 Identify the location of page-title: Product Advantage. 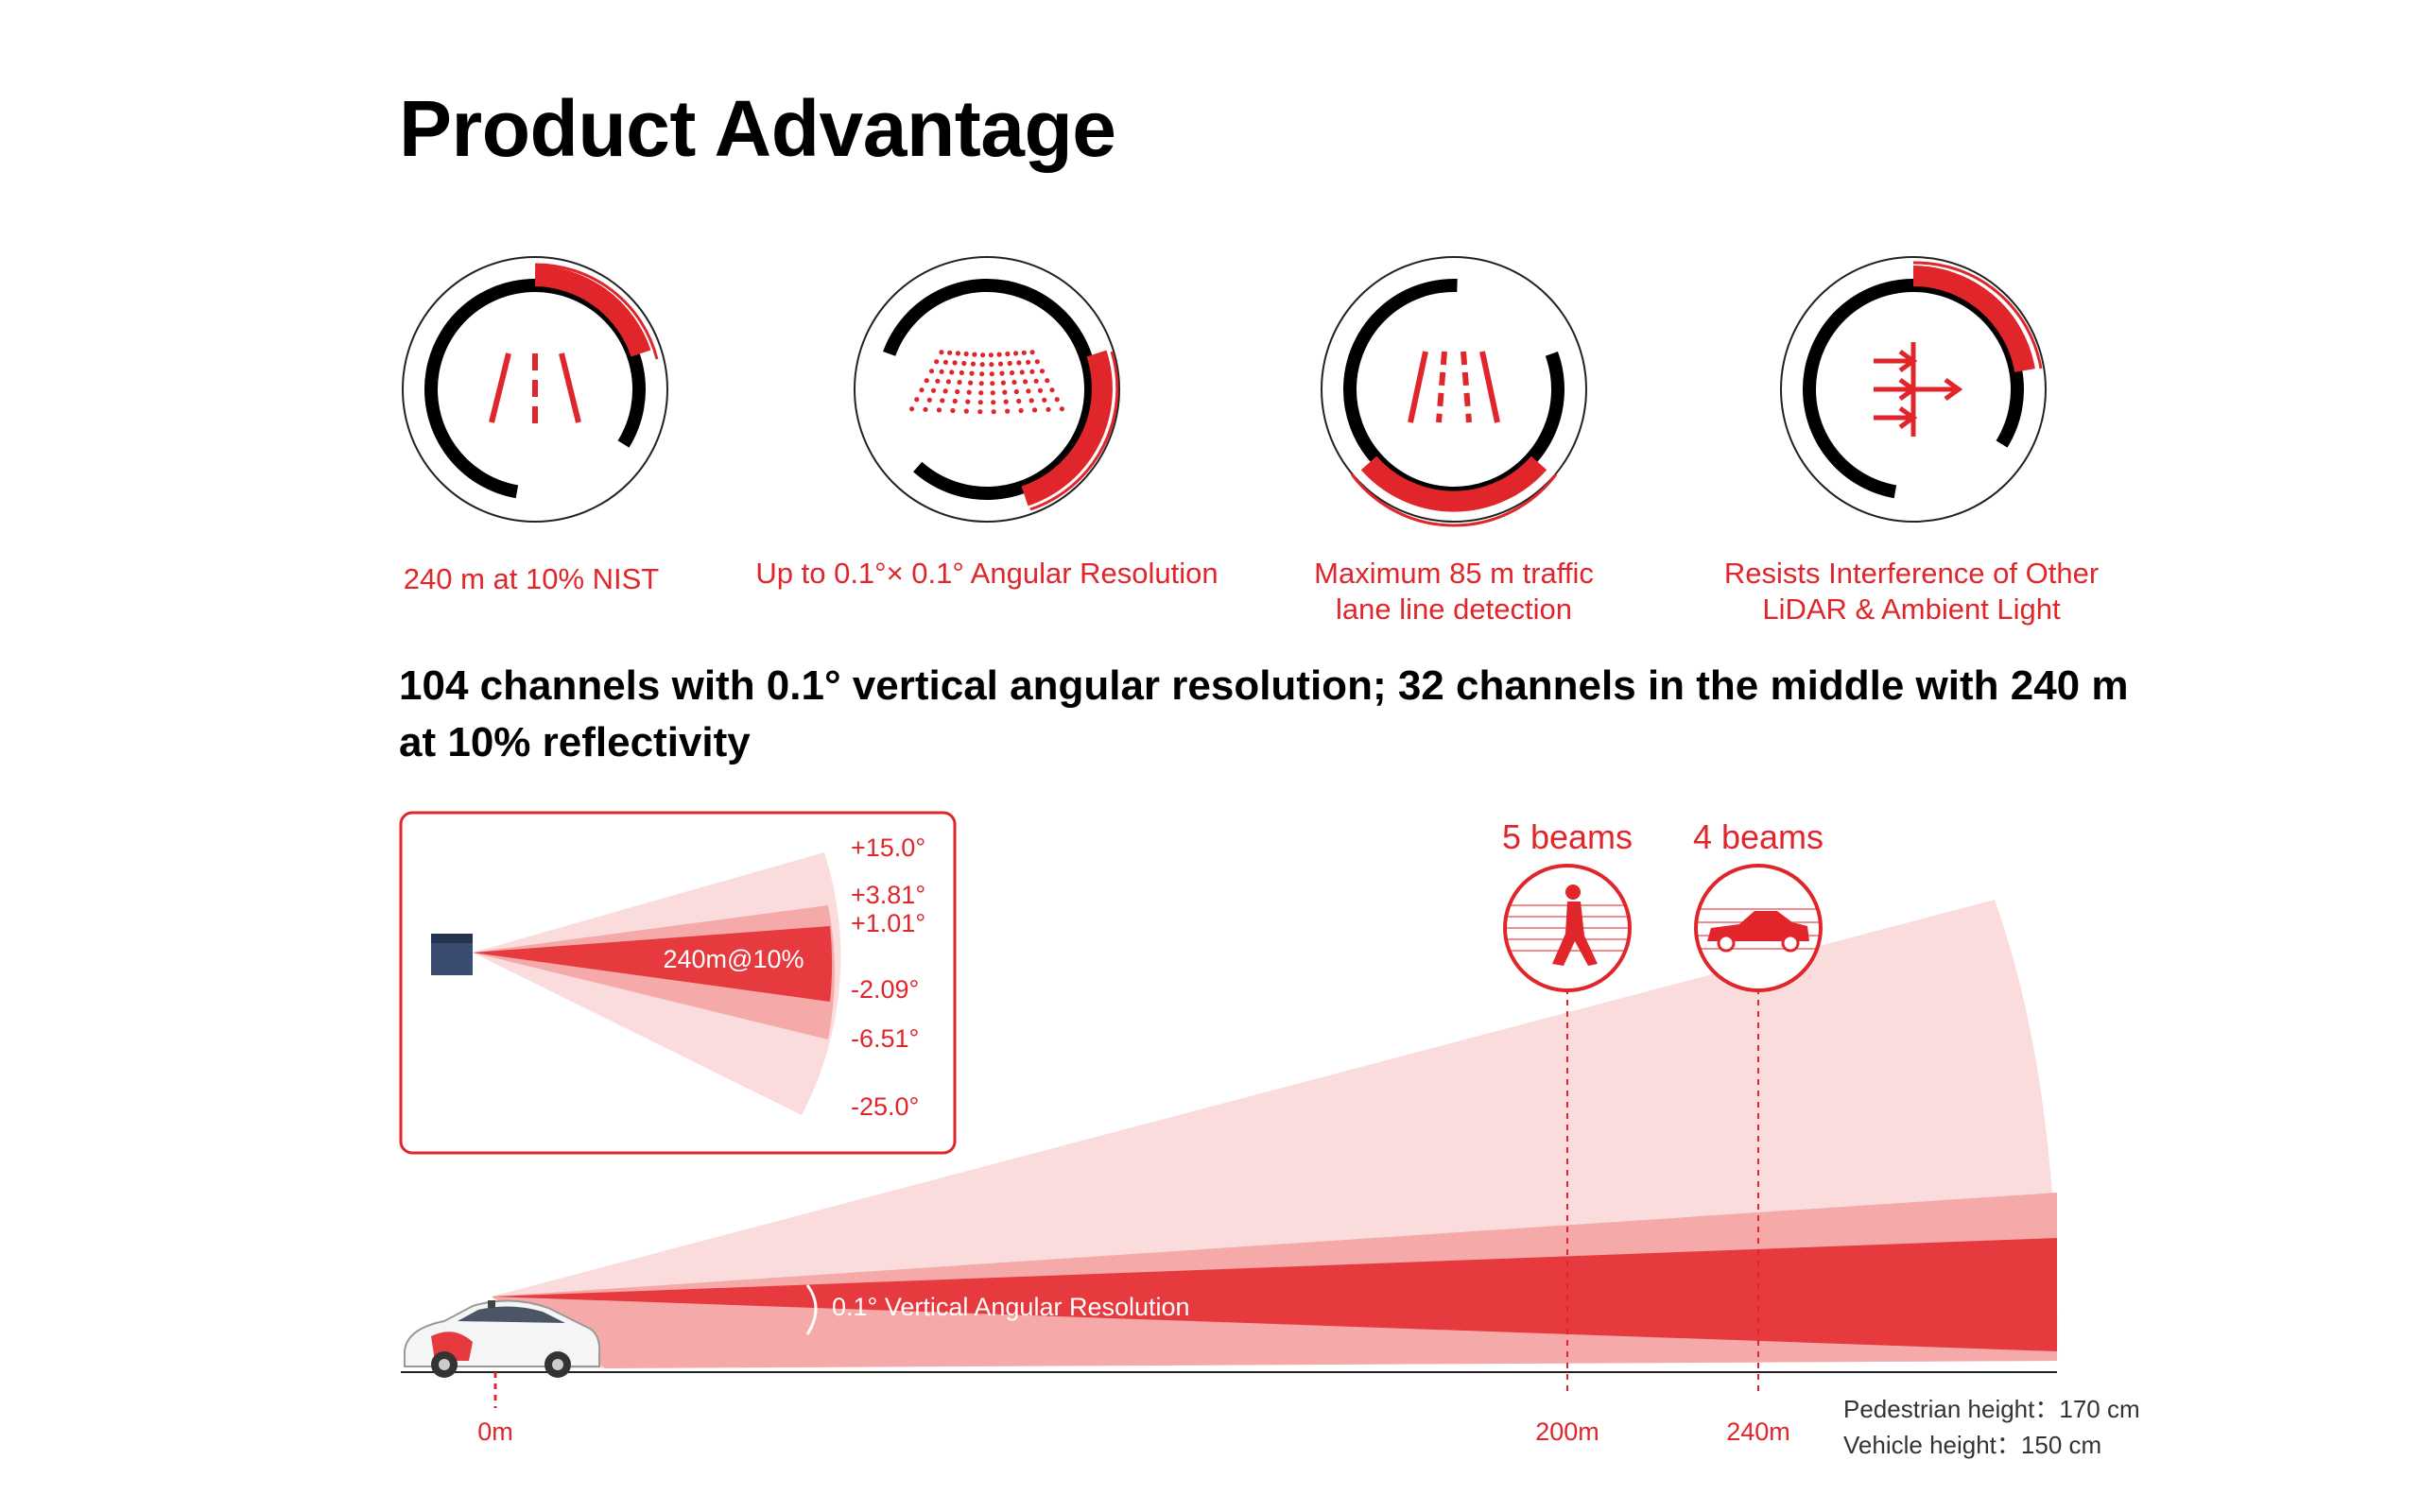
(757, 128).